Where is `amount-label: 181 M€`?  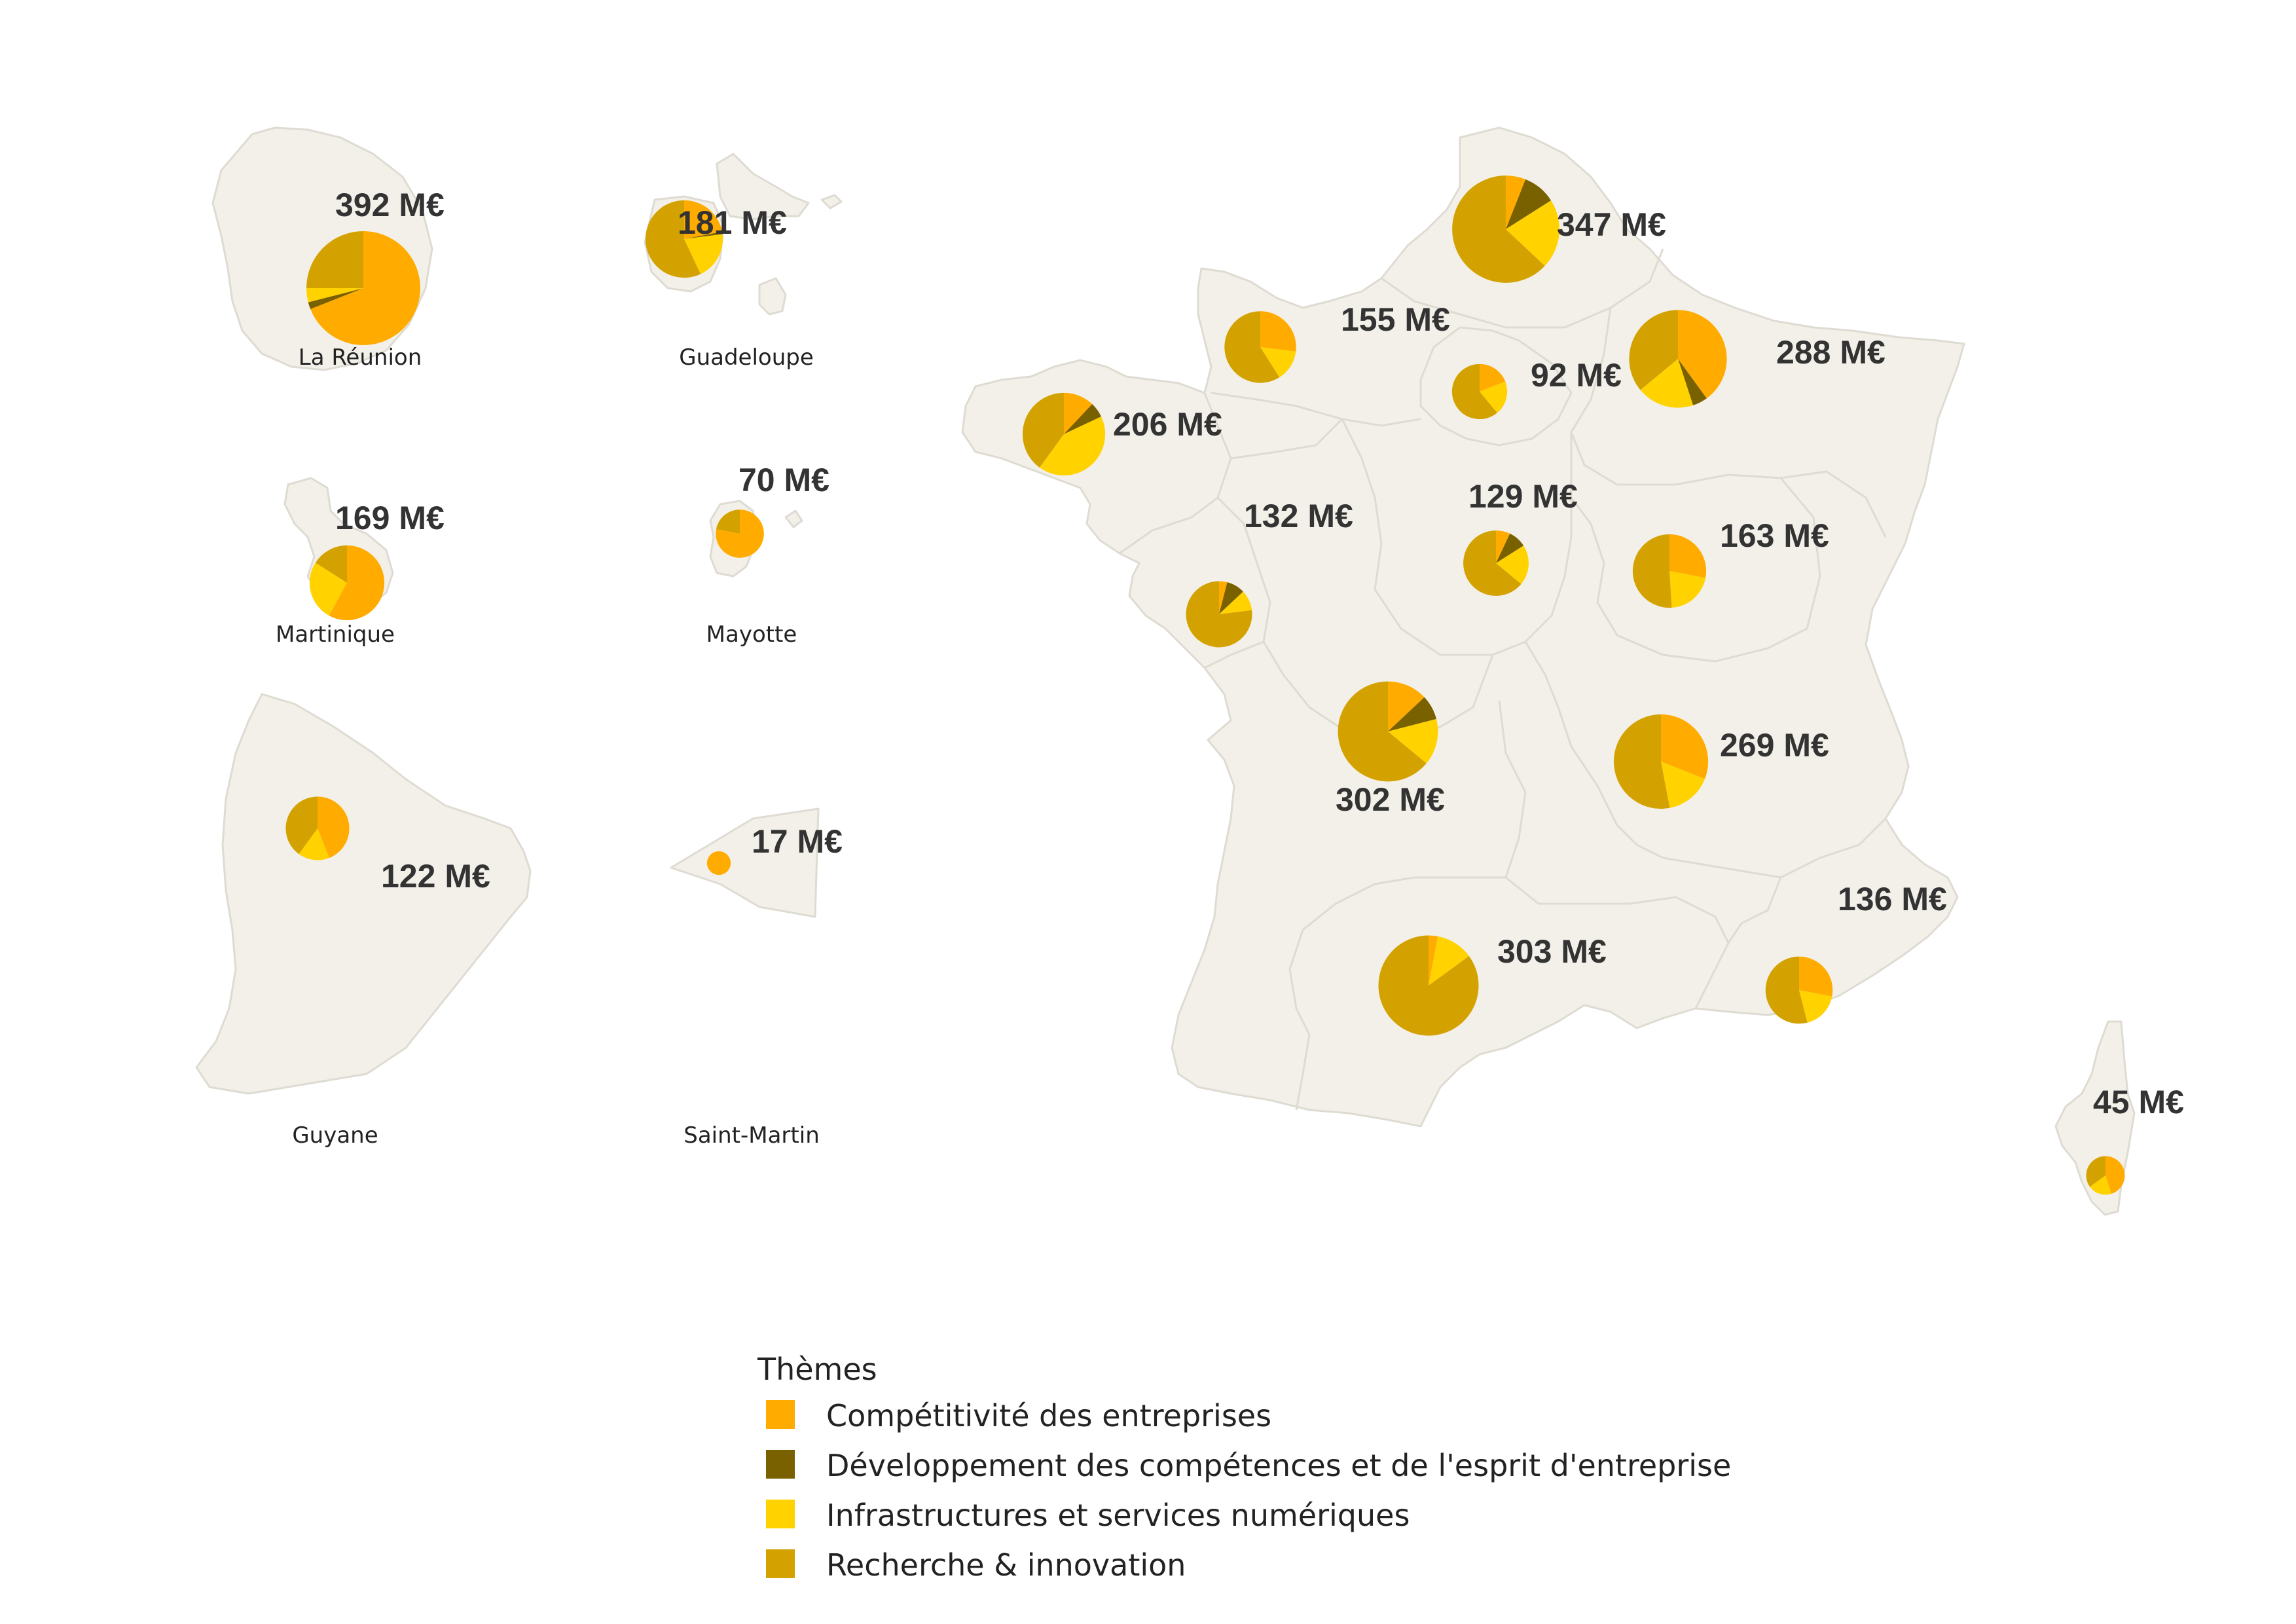
amount-label: 181 M€ is located at coordinates (732, 222).